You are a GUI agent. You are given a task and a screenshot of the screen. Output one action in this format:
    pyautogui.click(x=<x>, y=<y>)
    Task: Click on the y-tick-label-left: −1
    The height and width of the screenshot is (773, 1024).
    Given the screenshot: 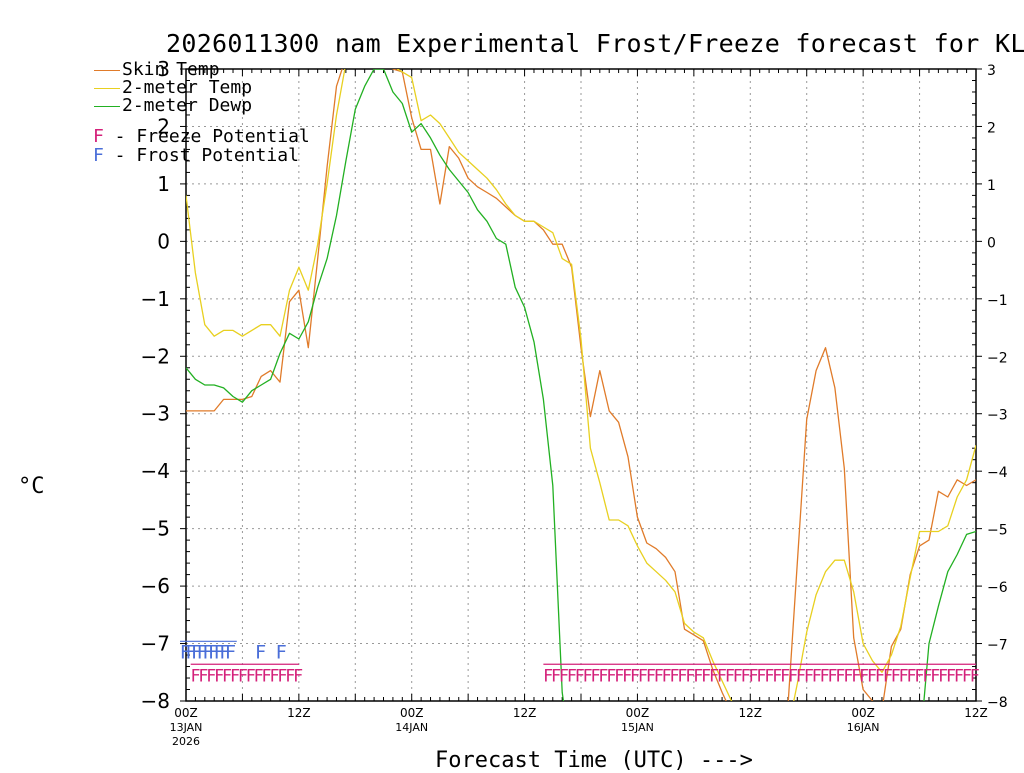 What is the action you would take?
    pyautogui.click(x=155, y=299)
    